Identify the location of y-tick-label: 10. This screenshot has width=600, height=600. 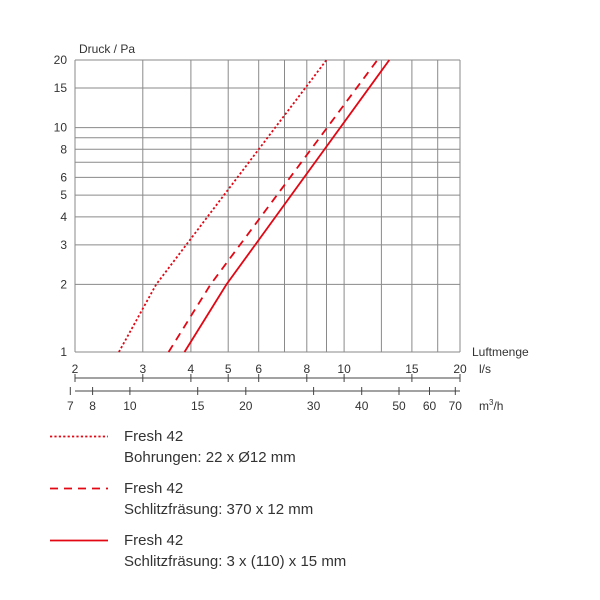
(61, 128).